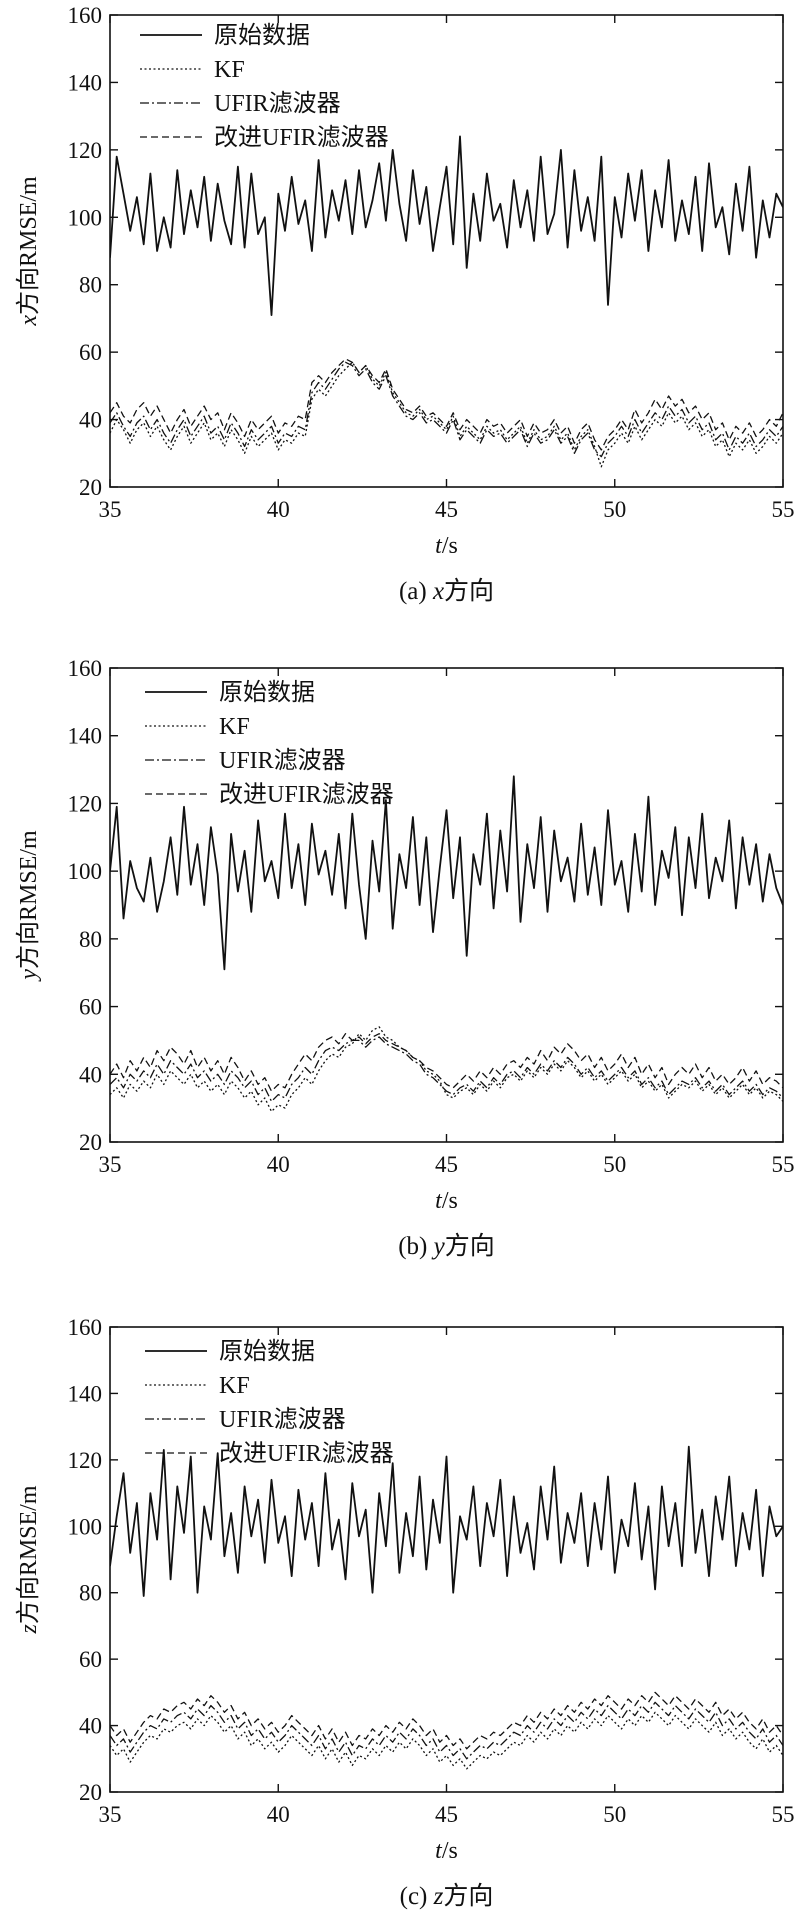 Image resolution: width=800 pixels, height=1924 pixels. Describe the element at coordinates (415, 1246) in the screenshot. I see `caption-prefix: (b)` at that location.